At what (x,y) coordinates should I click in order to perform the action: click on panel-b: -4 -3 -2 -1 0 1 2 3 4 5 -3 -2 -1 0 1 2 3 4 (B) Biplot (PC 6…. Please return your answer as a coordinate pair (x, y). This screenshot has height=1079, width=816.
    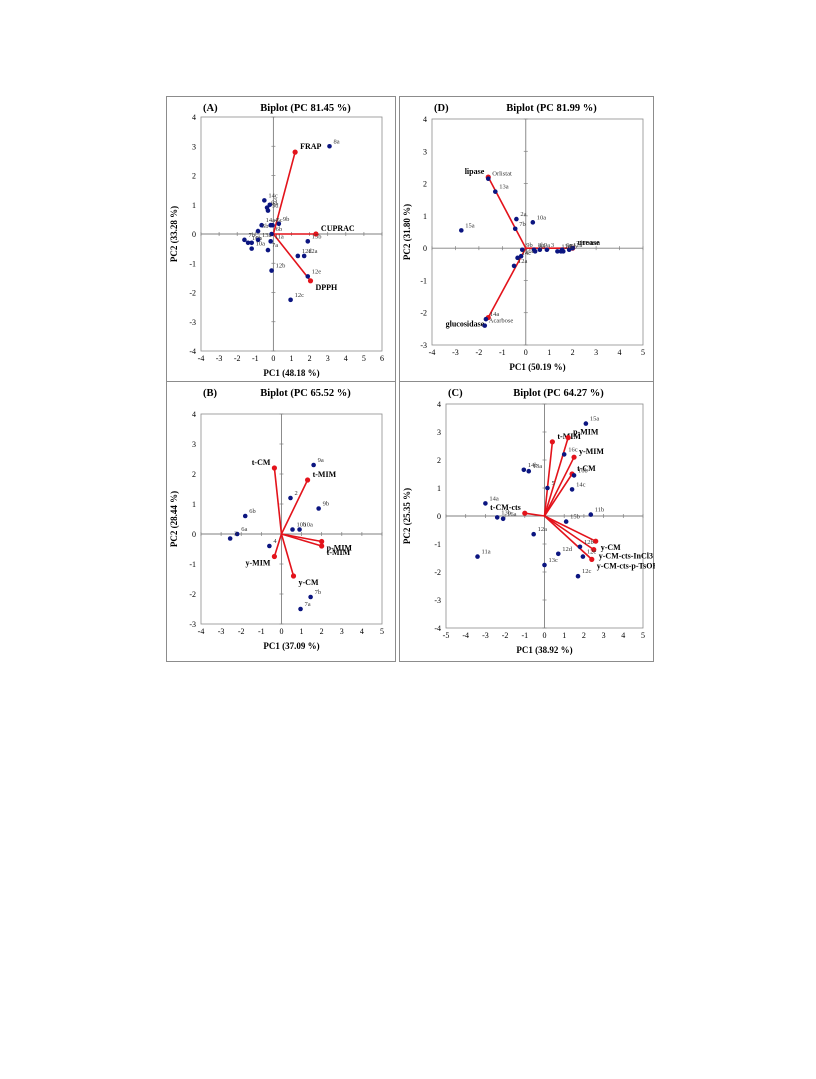
    Looking at the image, I should click on (281, 521).